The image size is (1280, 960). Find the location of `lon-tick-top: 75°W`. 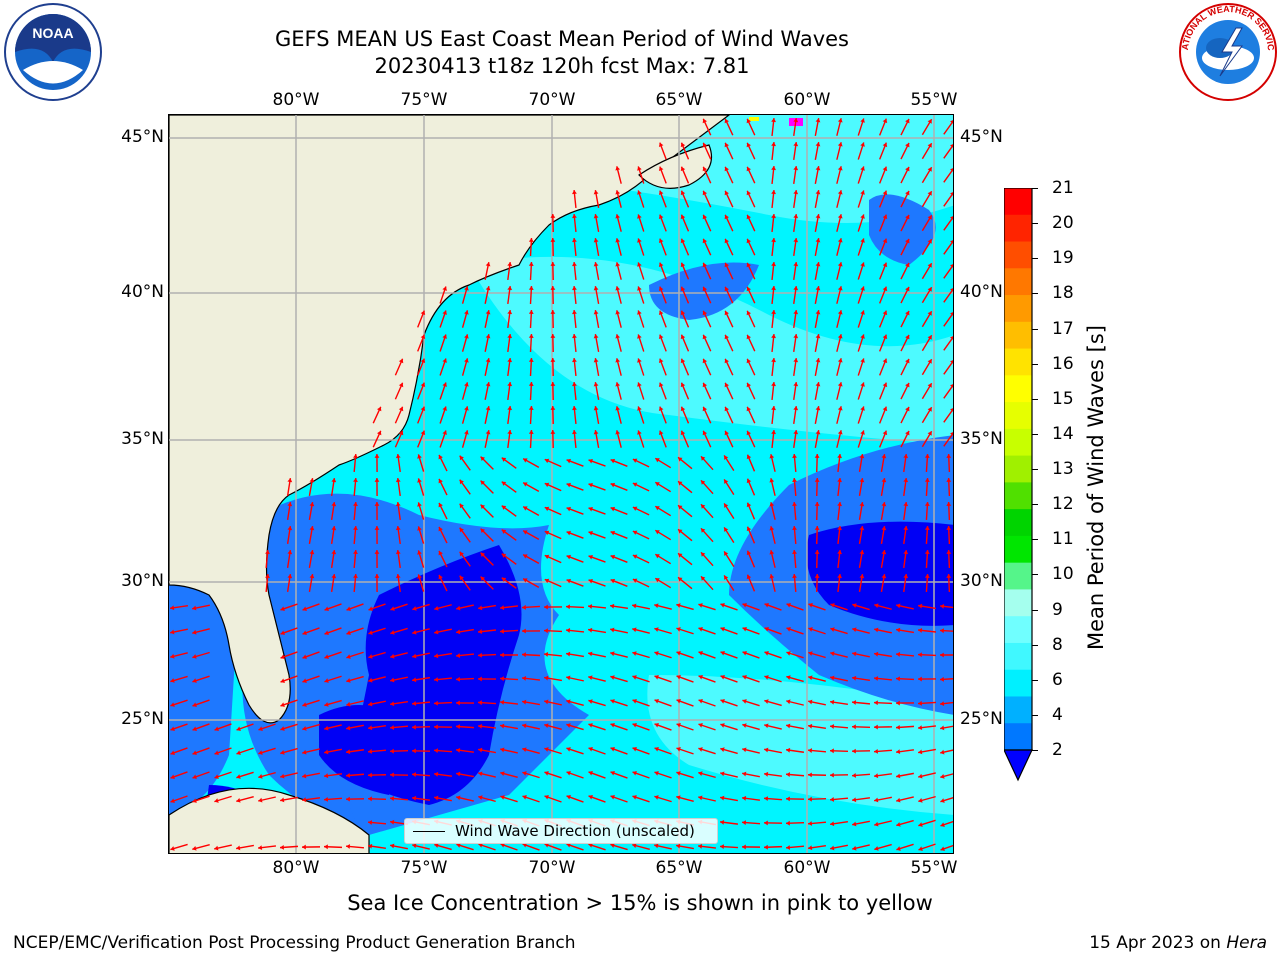

lon-tick-top: 75°W is located at coordinates (424, 100).